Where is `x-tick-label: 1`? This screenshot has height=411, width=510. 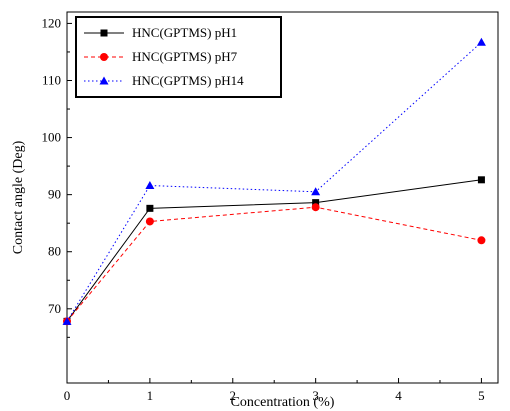
x-tick-label: 1 is located at coordinates (150, 395).